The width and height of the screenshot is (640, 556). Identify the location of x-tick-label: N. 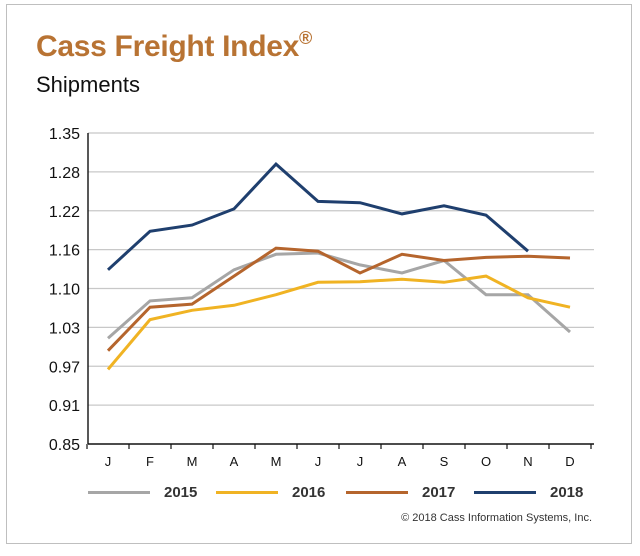
(527, 461).